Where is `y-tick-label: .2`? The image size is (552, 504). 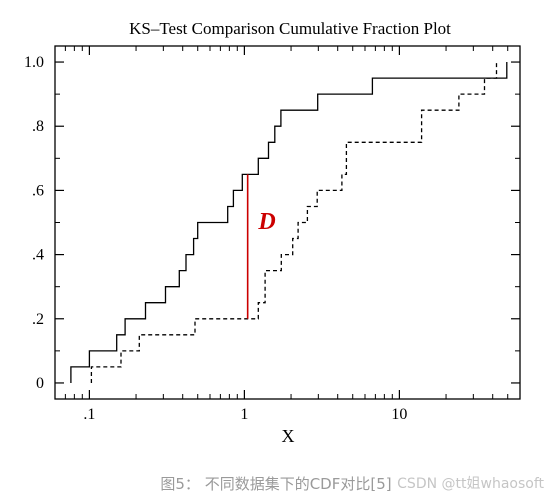 y-tick-label: .2 is located at coordinates (38, 319).